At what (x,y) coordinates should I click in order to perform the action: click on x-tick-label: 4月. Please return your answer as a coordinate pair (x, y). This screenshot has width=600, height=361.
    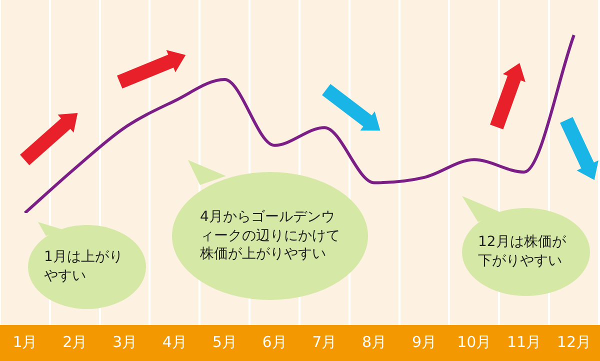
    Looking at the image, I should click on (174, 341).